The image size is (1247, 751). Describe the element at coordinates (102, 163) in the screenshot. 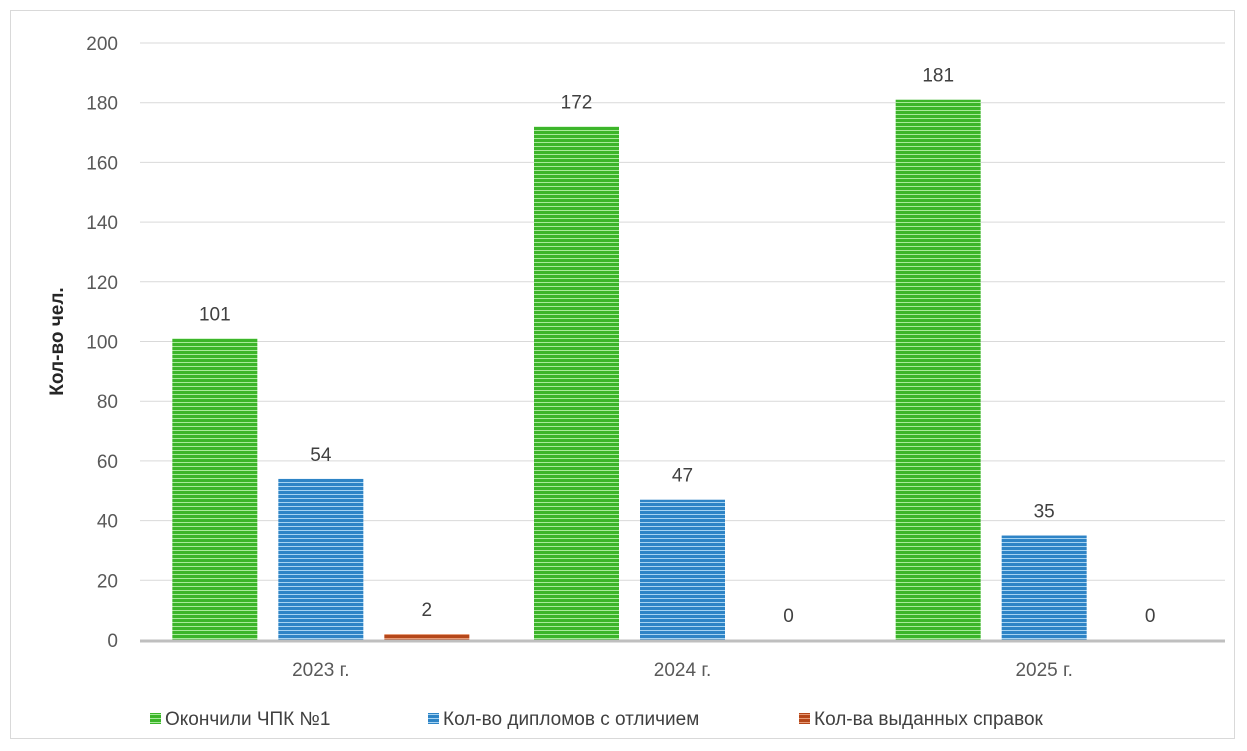

I see `y-tick-label: 160` at that location.